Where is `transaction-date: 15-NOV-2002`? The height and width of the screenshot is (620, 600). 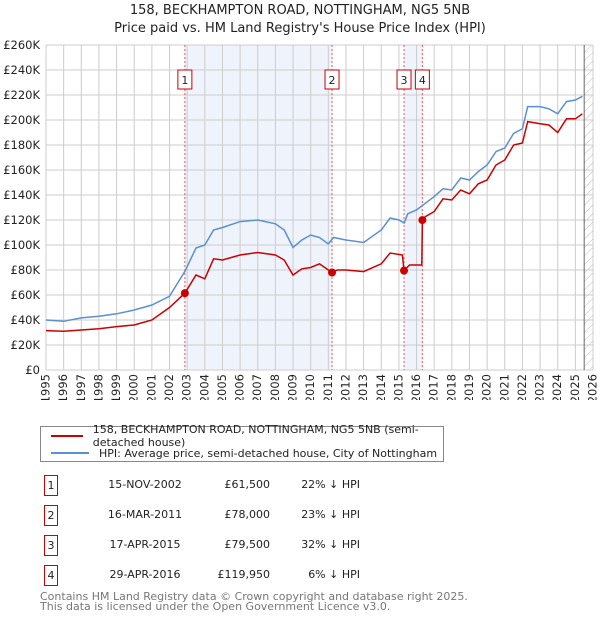 transaction-date: 15-NOV-2002 is located at coordinates (145, 484).